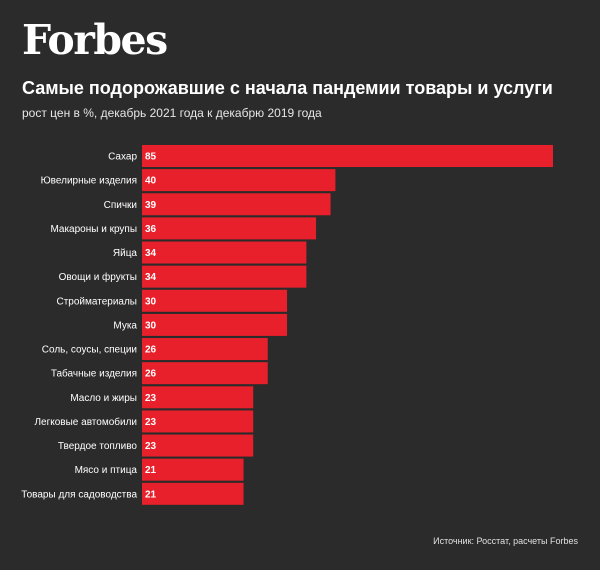 This screenshot has height=570, width=600. What do you see at coordinates (98, 446) in the screenshot?
I see `category-label: Твердое топливо` at bounding box center [98, 446].